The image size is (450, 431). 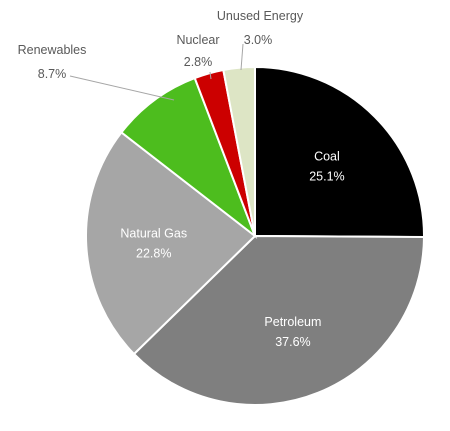 What do you see at coordinates (292, 322) in the screenshot?
I see `slice-label-petroleum: Petroleum` at bounding box center [292, 322].